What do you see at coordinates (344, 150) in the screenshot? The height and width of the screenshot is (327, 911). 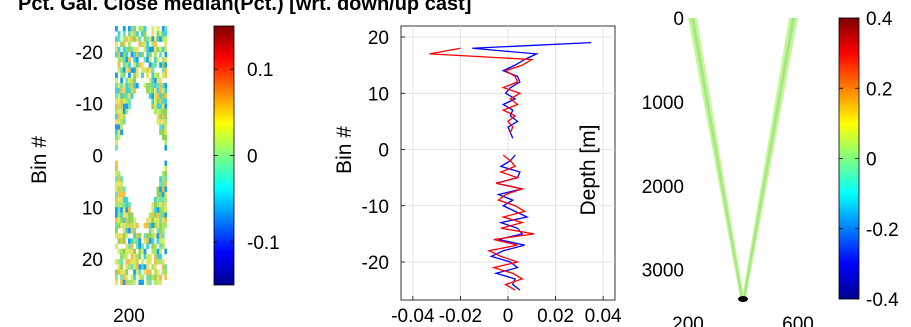 I see `panel-2-ylabel: Bin #` at bounding box center [344, 150].